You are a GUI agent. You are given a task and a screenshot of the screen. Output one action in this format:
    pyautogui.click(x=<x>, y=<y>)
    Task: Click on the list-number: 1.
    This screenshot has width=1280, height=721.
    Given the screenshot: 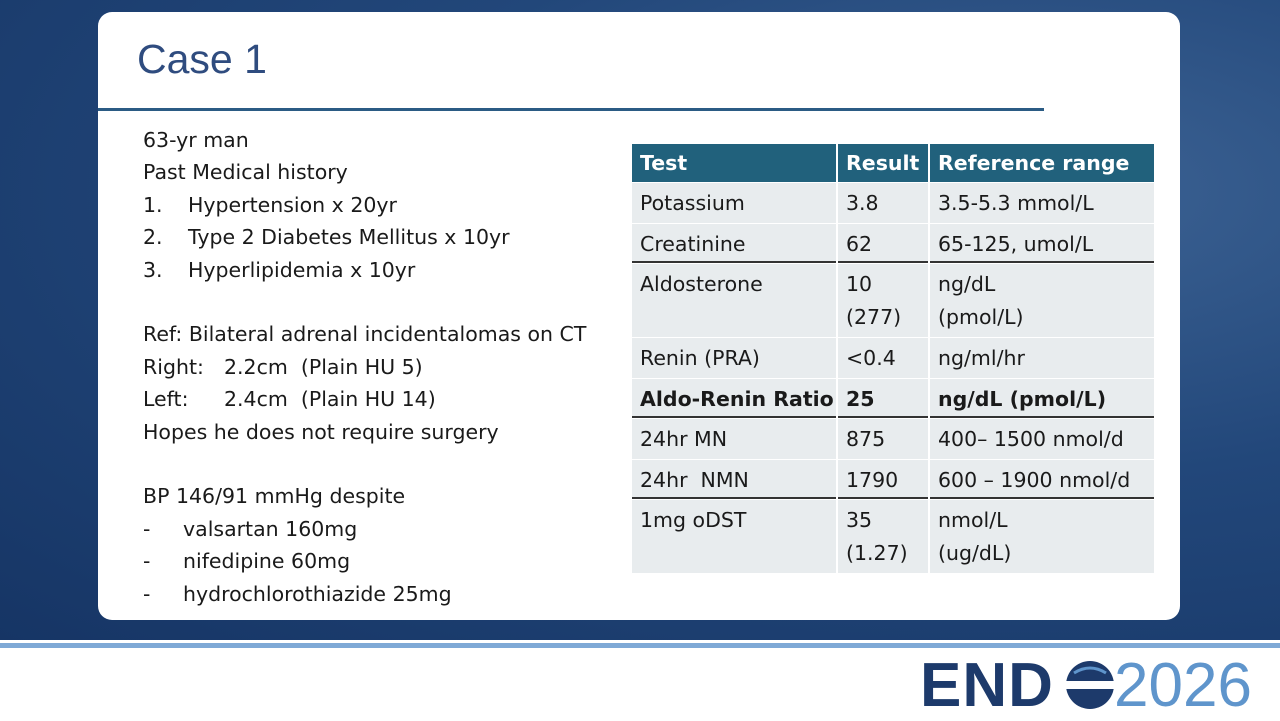 What is the action you would take?
    pyautogui.click(x=153, y=204)
    